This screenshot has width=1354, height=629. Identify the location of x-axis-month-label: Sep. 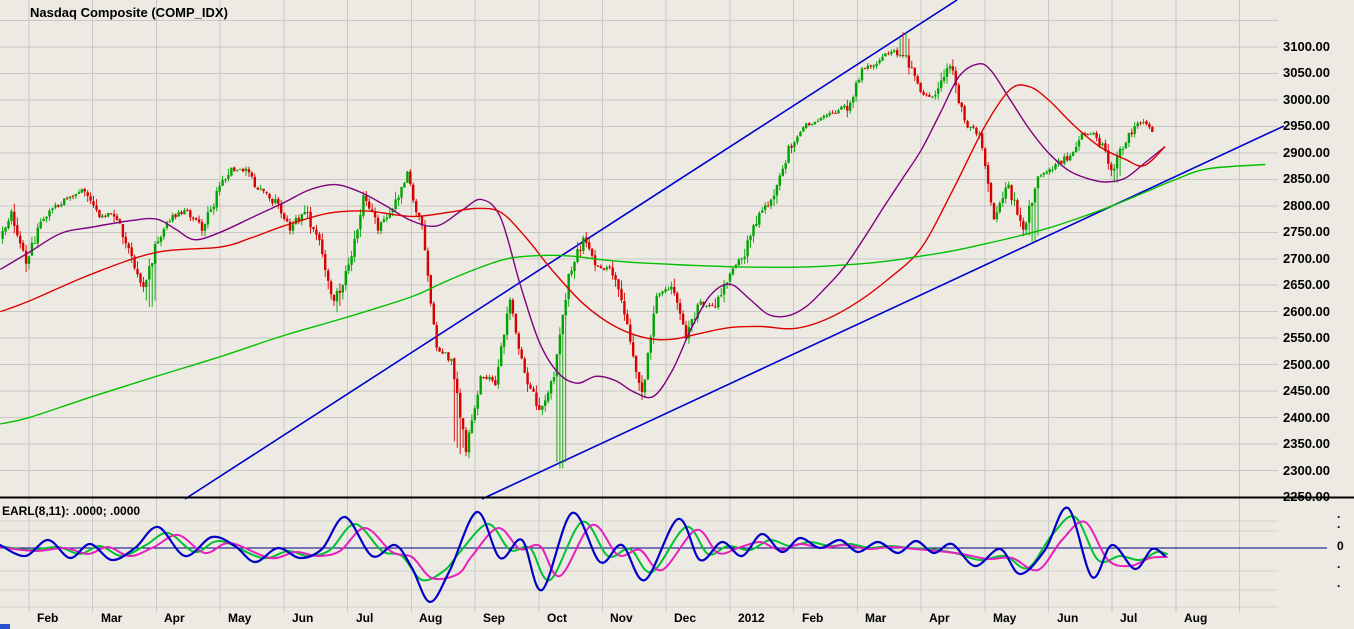
(494, 618).